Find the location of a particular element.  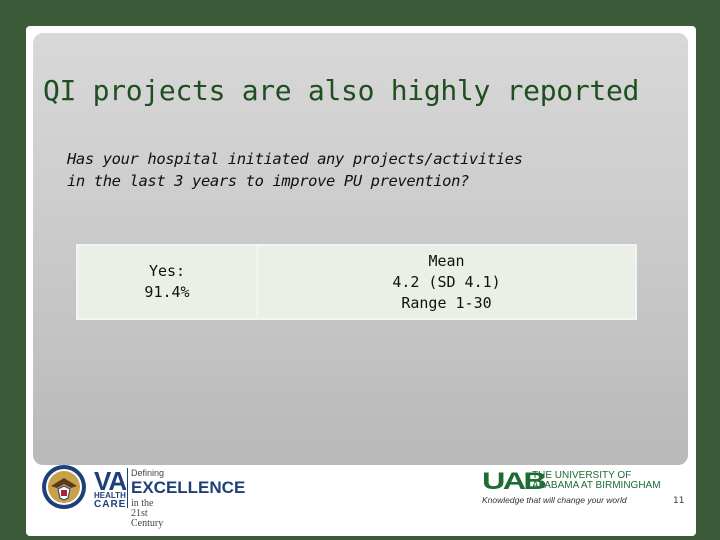

uab-tagline: Knowledge that will change your world is located at coordinates (554, 500).